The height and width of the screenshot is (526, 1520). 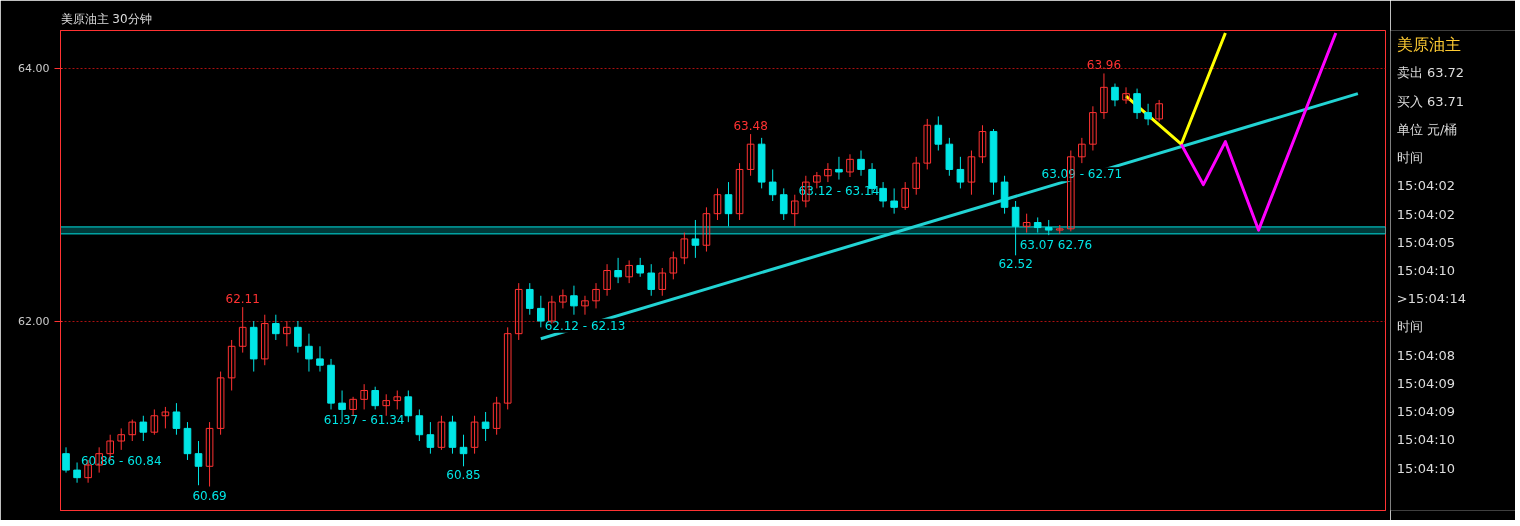 What do you see at coordinates (34, 322) in the screenshot?
I see `y-tick-label: 62.00` at bounding box center [34, 322].